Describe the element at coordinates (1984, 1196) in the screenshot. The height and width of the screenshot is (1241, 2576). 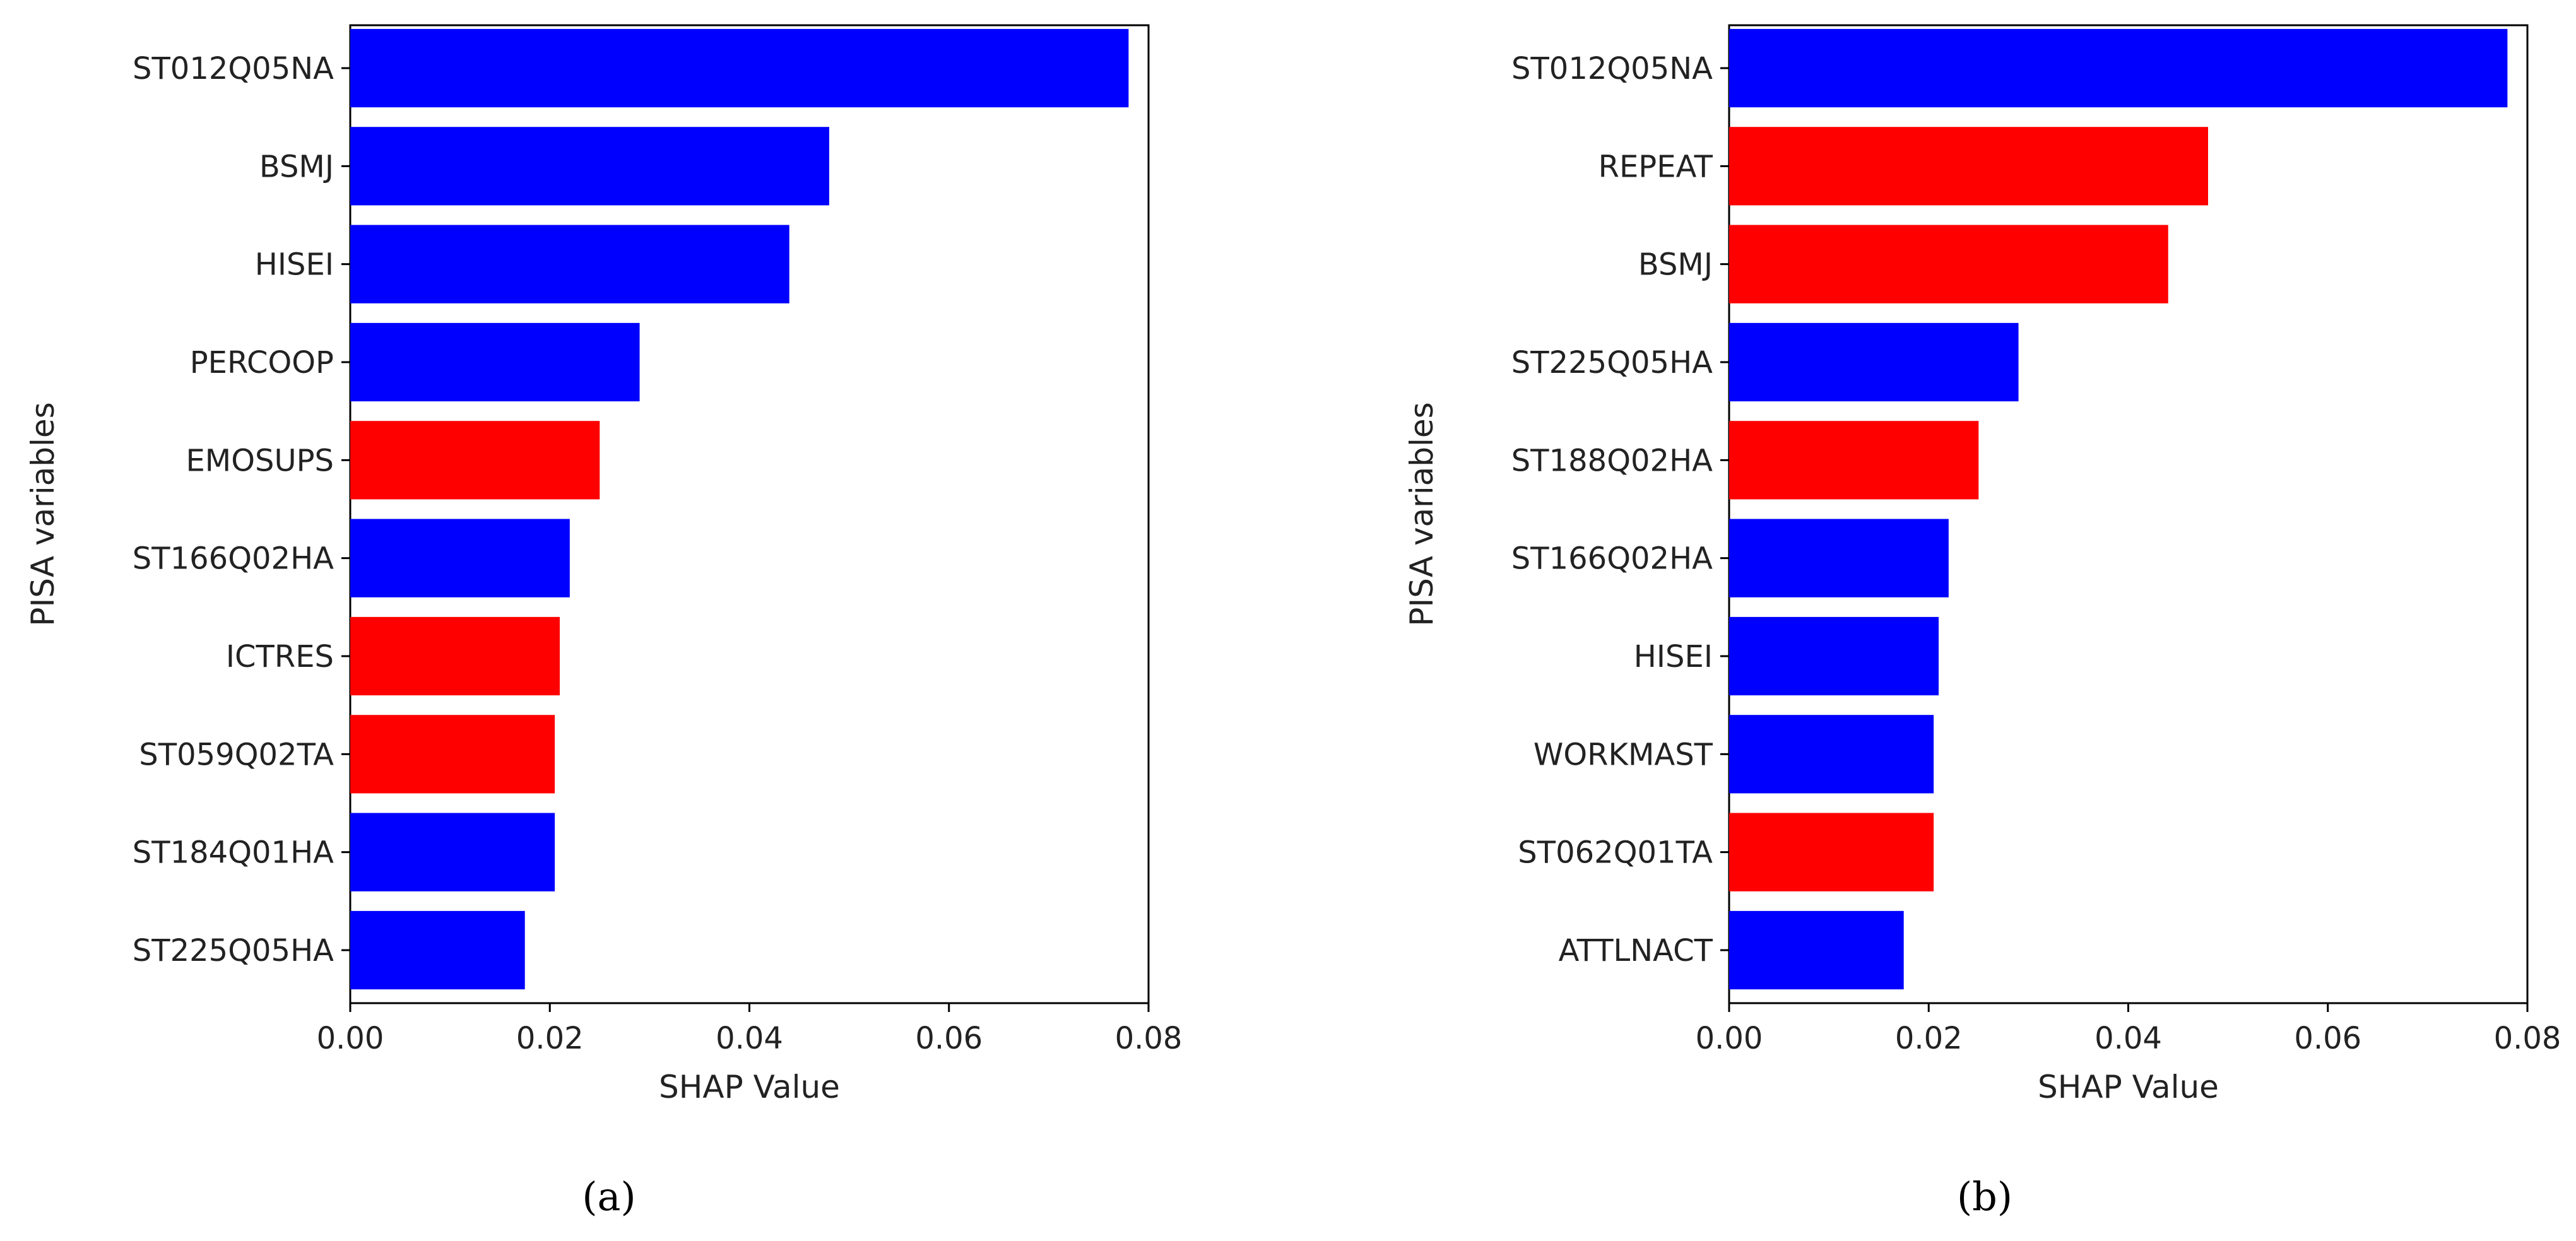
I see `caption-b: (b)` at that location.